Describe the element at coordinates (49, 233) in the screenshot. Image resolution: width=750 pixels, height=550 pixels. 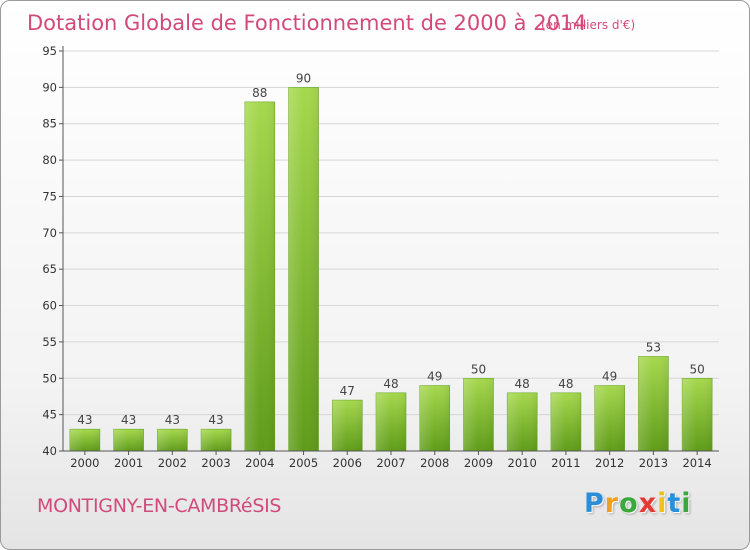
I see `y-tick-label: 70` at that location.